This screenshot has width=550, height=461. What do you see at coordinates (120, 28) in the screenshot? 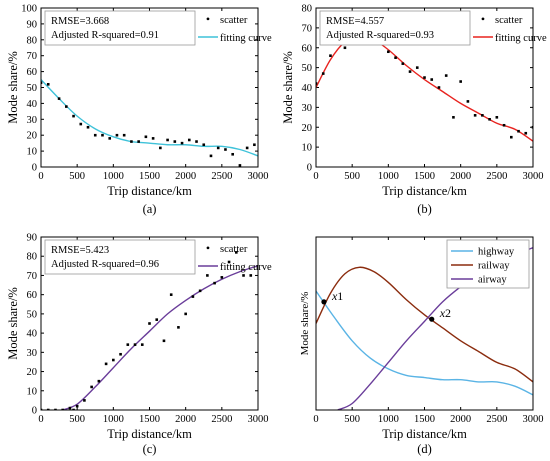
I see `stats-box` at bounding box center [120, 28].